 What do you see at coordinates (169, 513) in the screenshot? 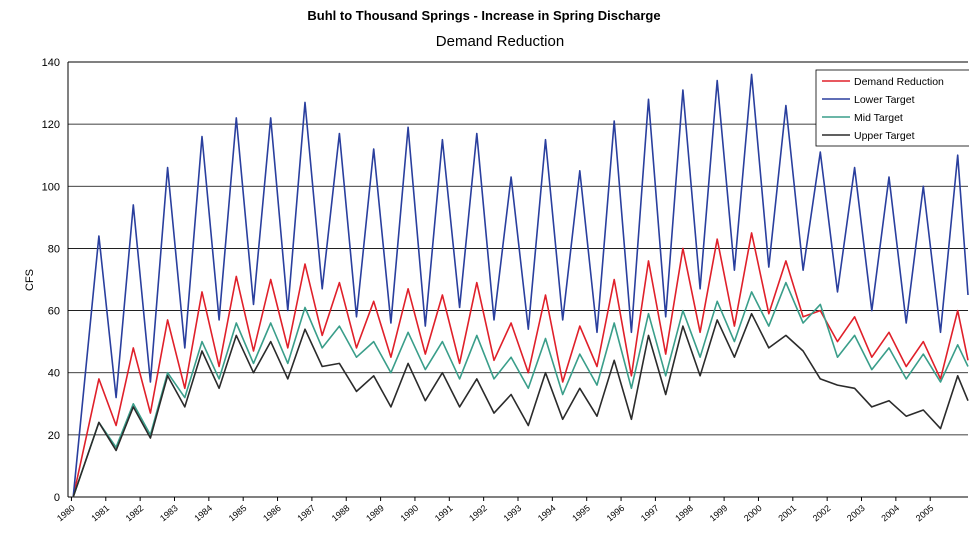
I see `x-tick-label: 1983` at bounding box center [169, 513].